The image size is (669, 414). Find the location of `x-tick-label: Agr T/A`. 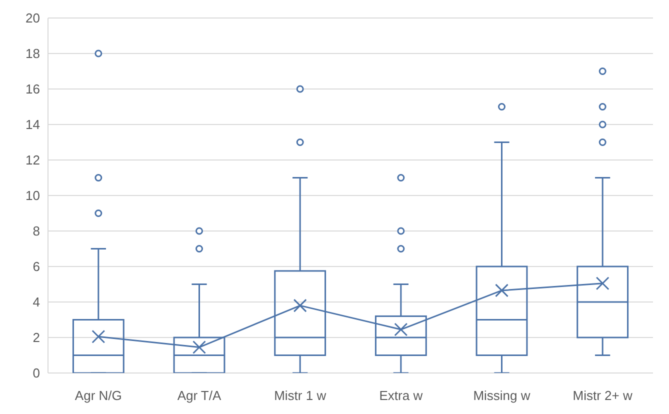

x-tick-label: Agr T/A is located at coordinates (199, 396).